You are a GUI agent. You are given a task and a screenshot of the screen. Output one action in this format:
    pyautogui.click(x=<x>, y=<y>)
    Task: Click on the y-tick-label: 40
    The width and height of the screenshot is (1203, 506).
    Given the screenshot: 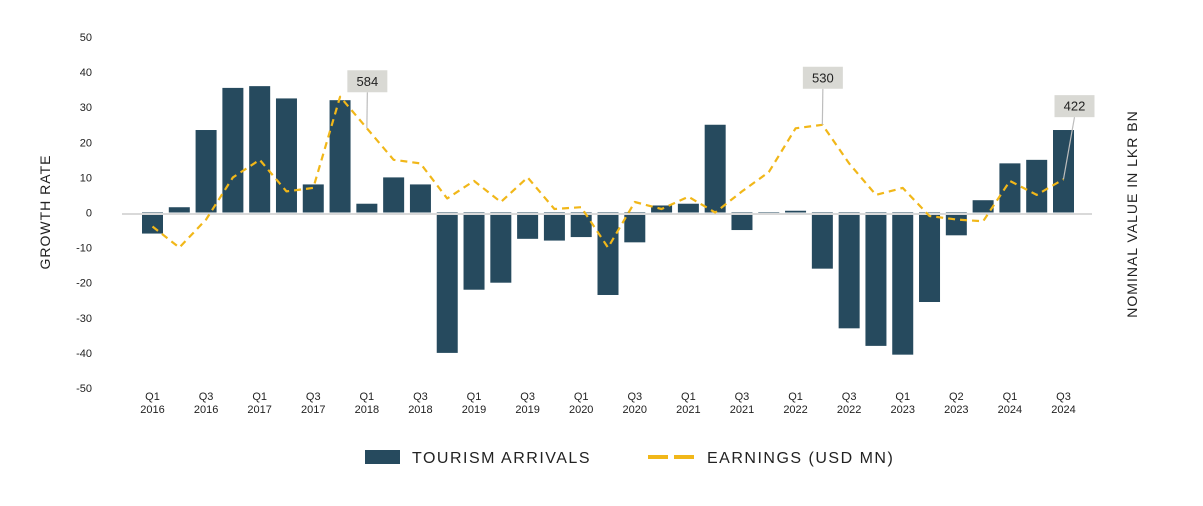 What is the action you would take?
    pyautogui.click(x=86, y=73)
    